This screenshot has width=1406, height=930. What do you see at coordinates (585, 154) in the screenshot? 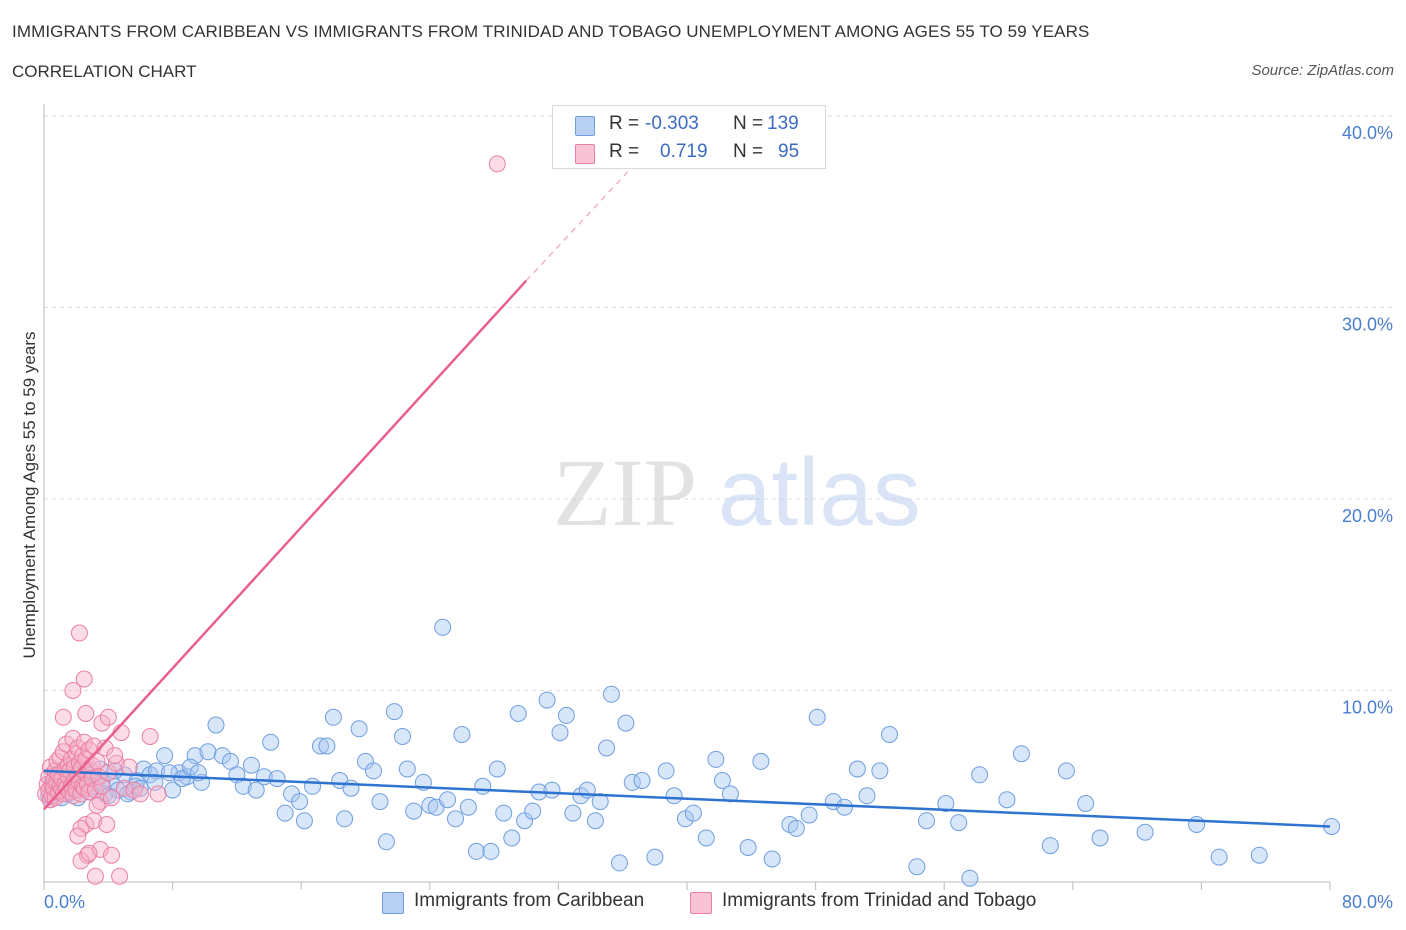
I see `legend-swatch-pink` at bounding box center [585, 154].